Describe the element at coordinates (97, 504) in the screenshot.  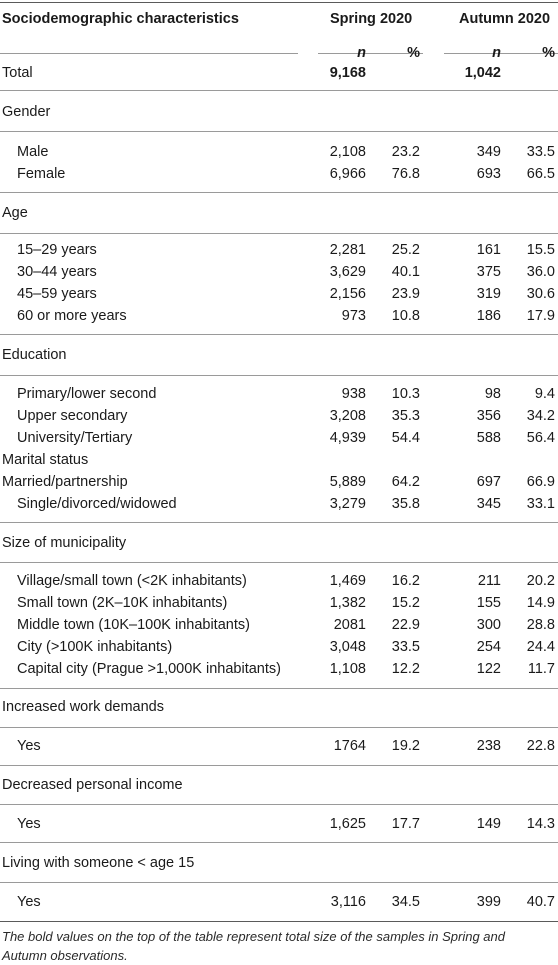
I see `row-label: Single/divorced/widowed` at that location.